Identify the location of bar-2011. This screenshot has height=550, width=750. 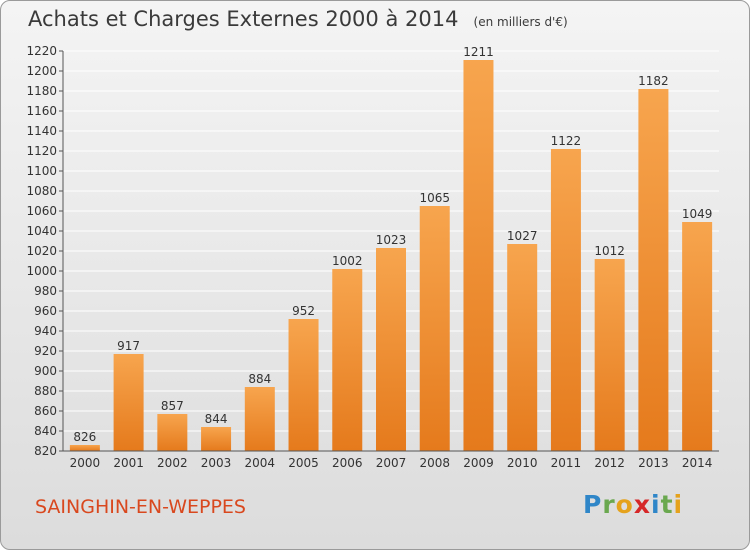
(565, 300).